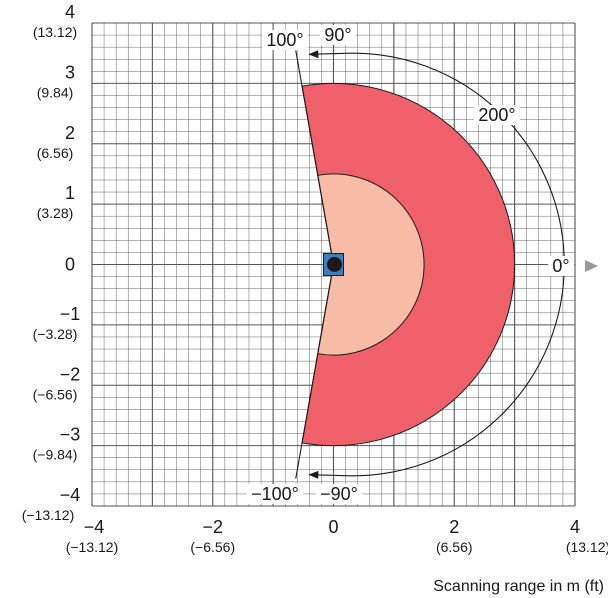 The height and width of the screenshot is (598, 608). I want to click on angle-label-100-bg, so click(285, 40).